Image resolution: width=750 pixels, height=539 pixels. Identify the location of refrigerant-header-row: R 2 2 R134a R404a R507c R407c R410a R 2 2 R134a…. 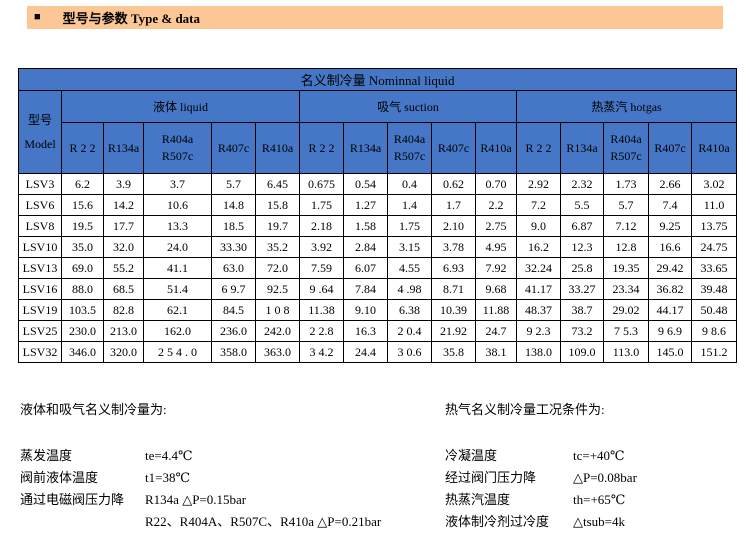
(378, 148).